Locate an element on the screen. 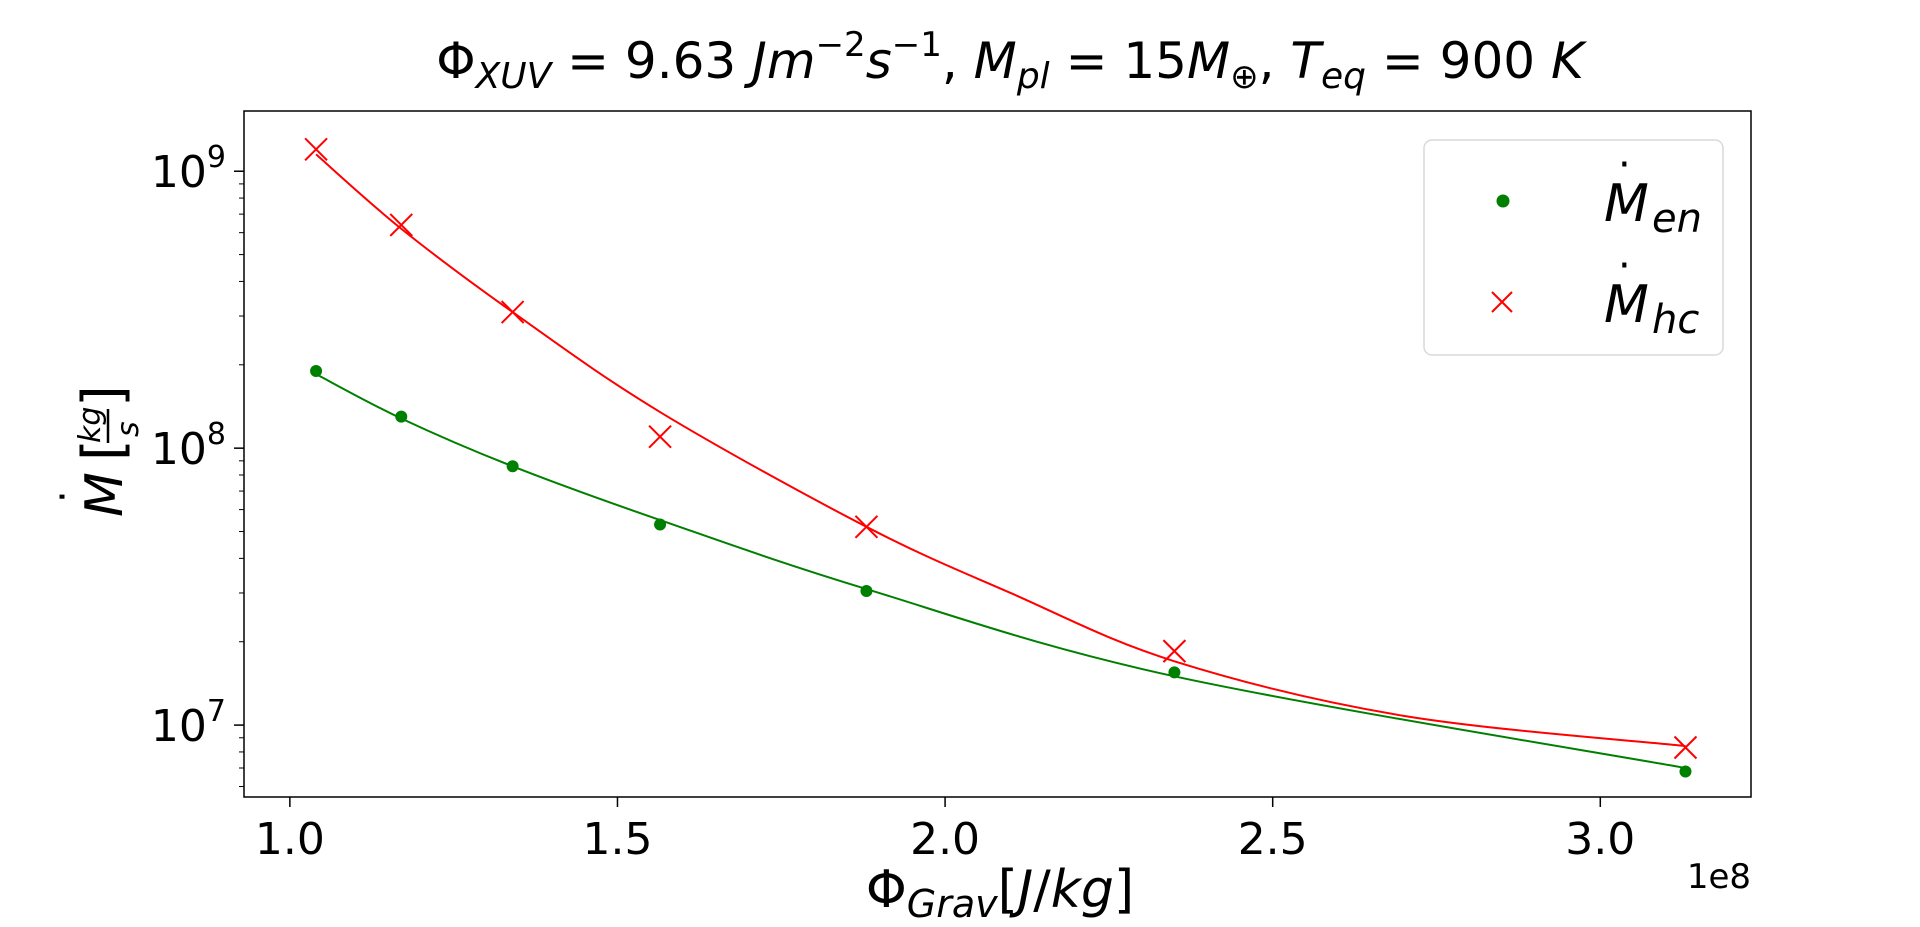  legend-label-en: M · en is located at coordinates (1653, 192).